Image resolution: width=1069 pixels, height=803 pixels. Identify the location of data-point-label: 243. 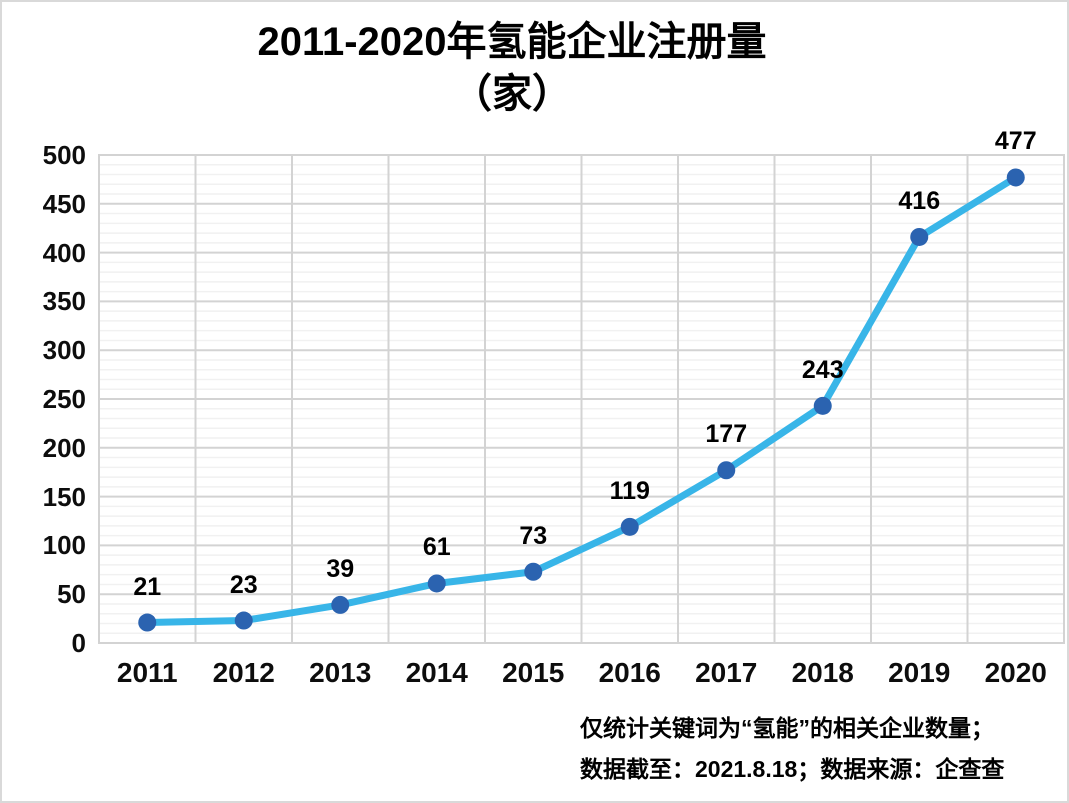
(822, 369).